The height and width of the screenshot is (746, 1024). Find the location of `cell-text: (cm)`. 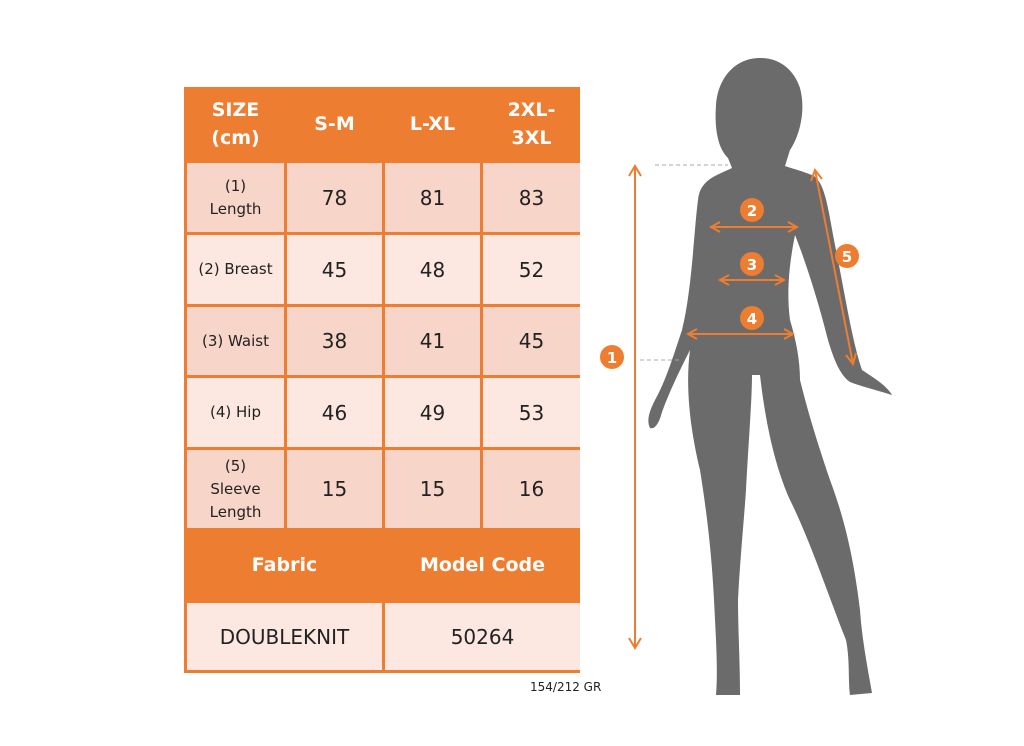

cell-text: (cm) is located at coordinates (235, 138).